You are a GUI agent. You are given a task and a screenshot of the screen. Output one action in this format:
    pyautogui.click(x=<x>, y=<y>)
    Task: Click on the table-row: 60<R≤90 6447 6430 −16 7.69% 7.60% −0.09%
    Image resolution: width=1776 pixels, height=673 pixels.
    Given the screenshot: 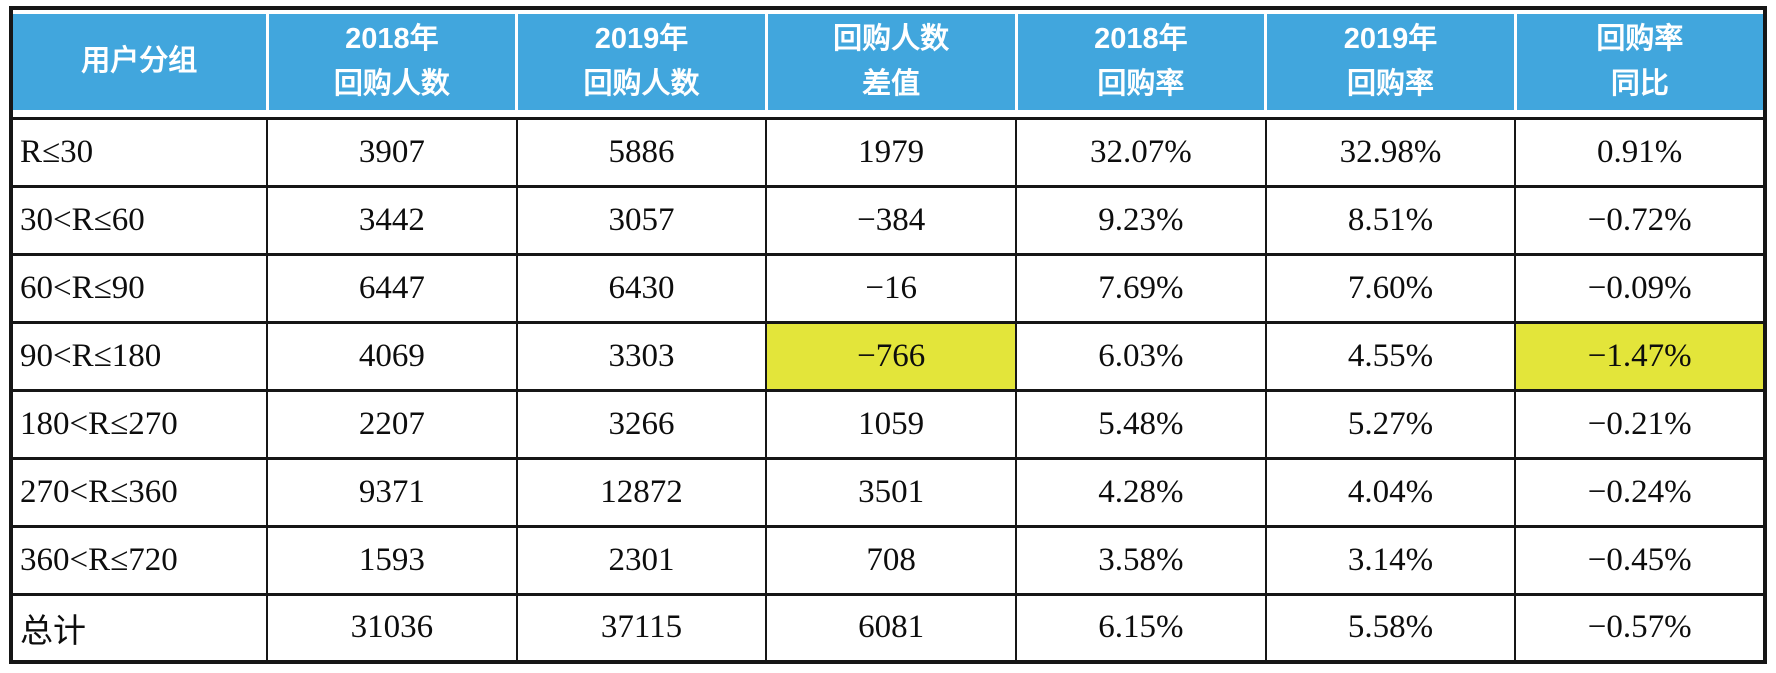 What is the action you would take?
    pyautogui.click(x=887, y=288)
    